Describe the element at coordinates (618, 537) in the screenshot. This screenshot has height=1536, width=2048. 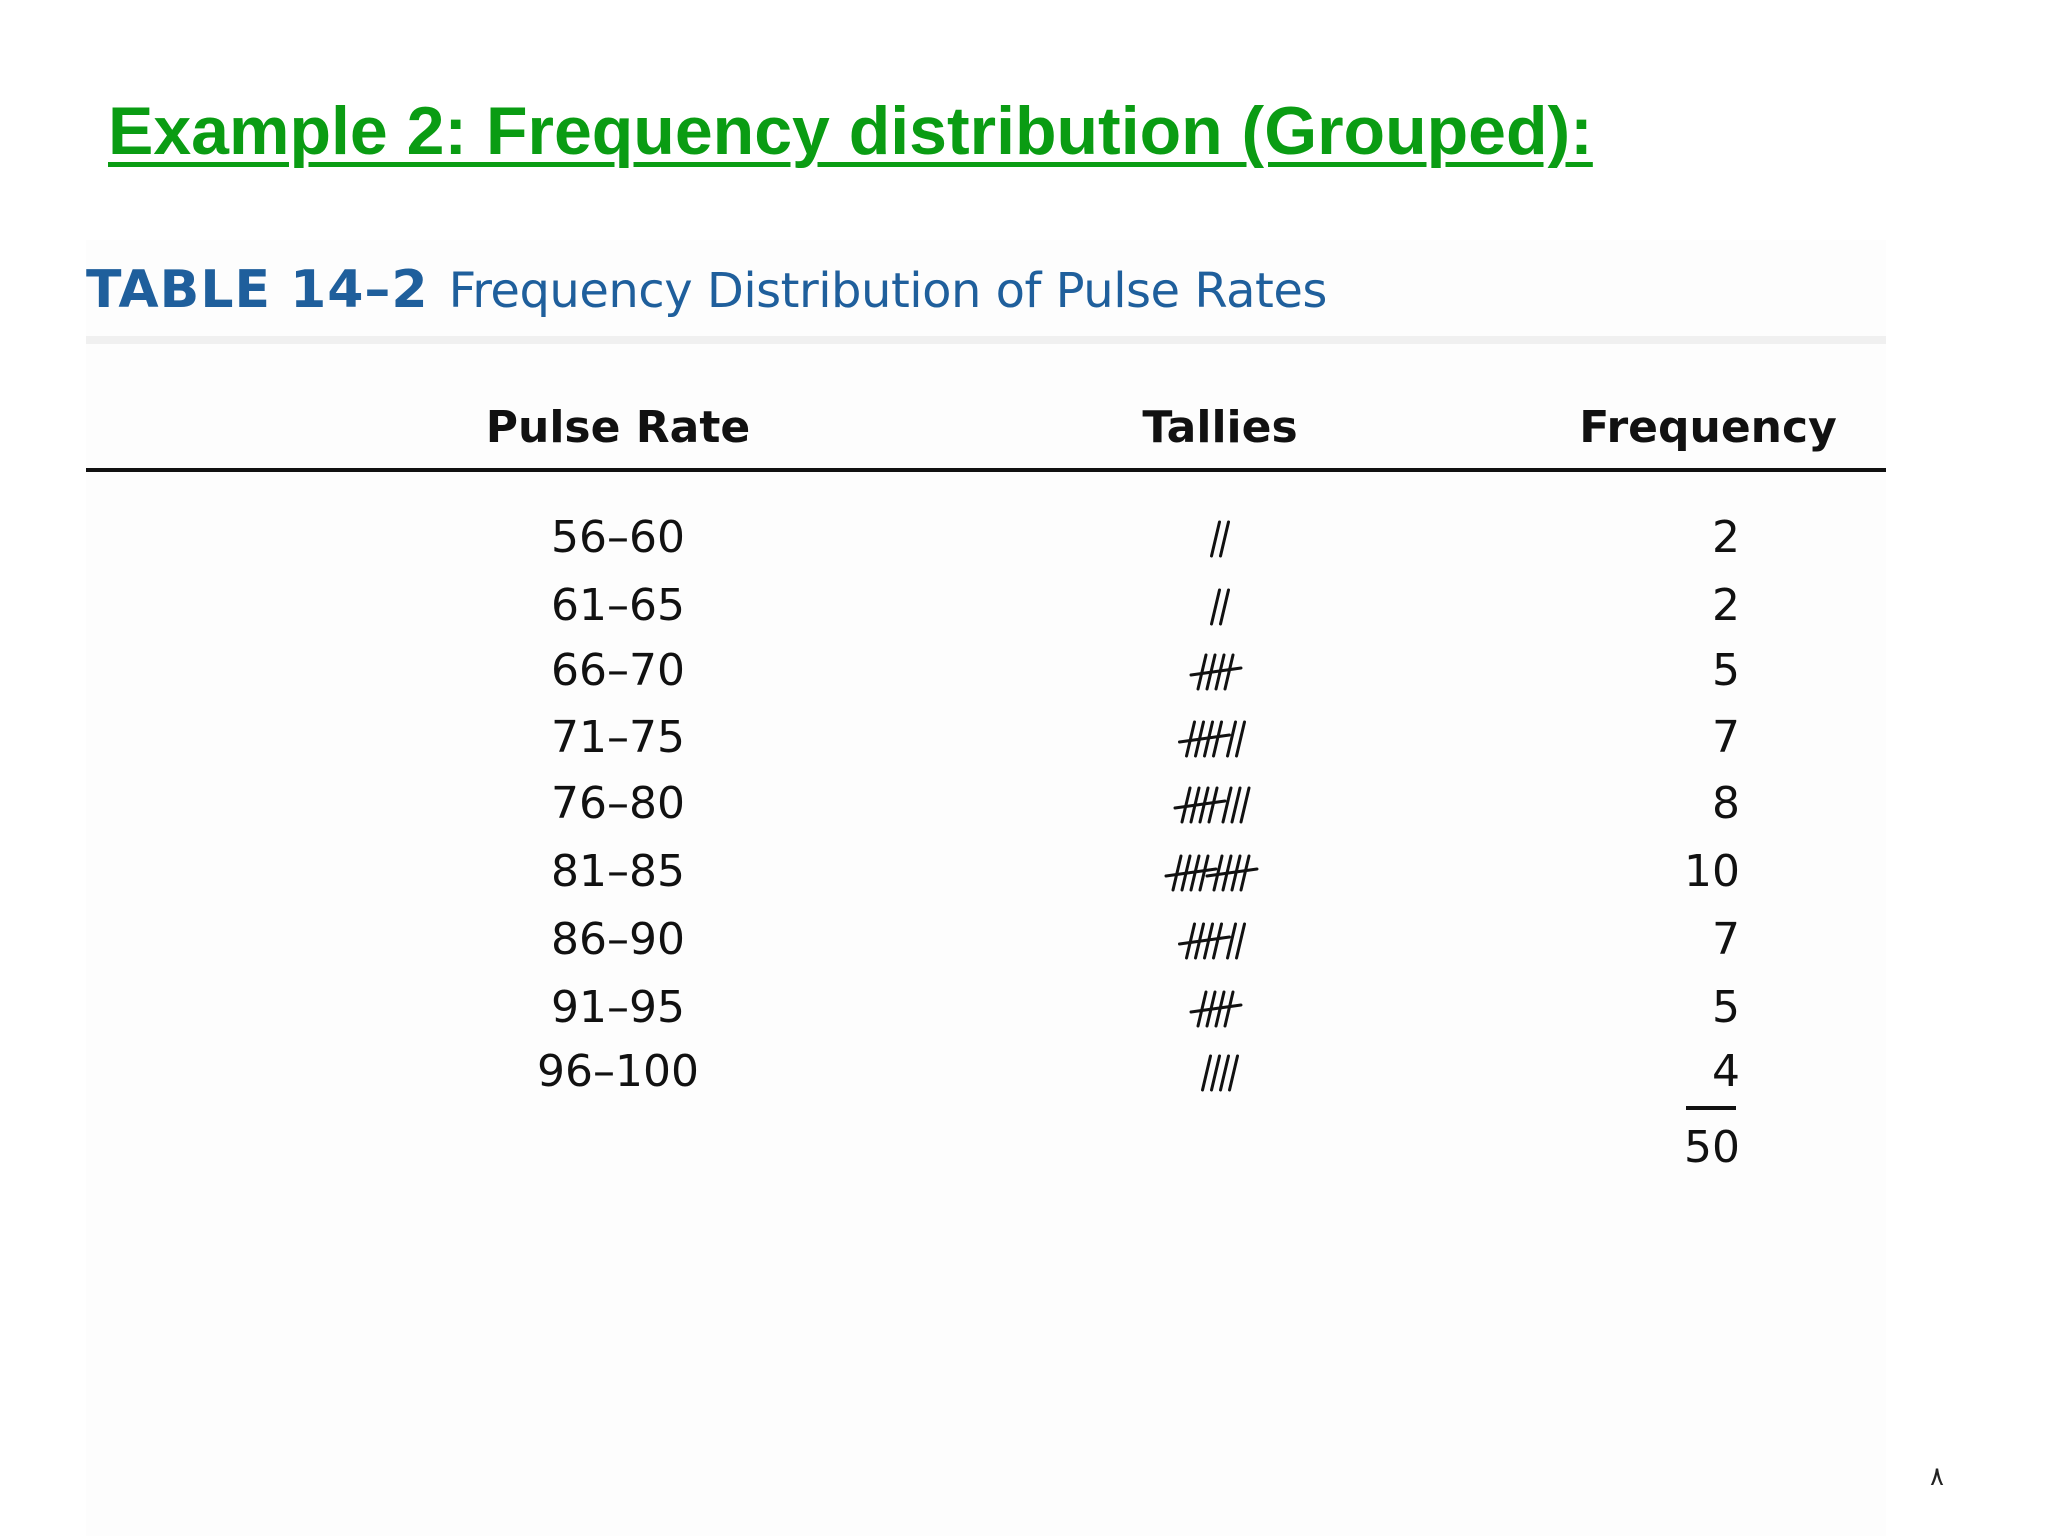
I see `pulse-rate-cell: 56–60` at that location.